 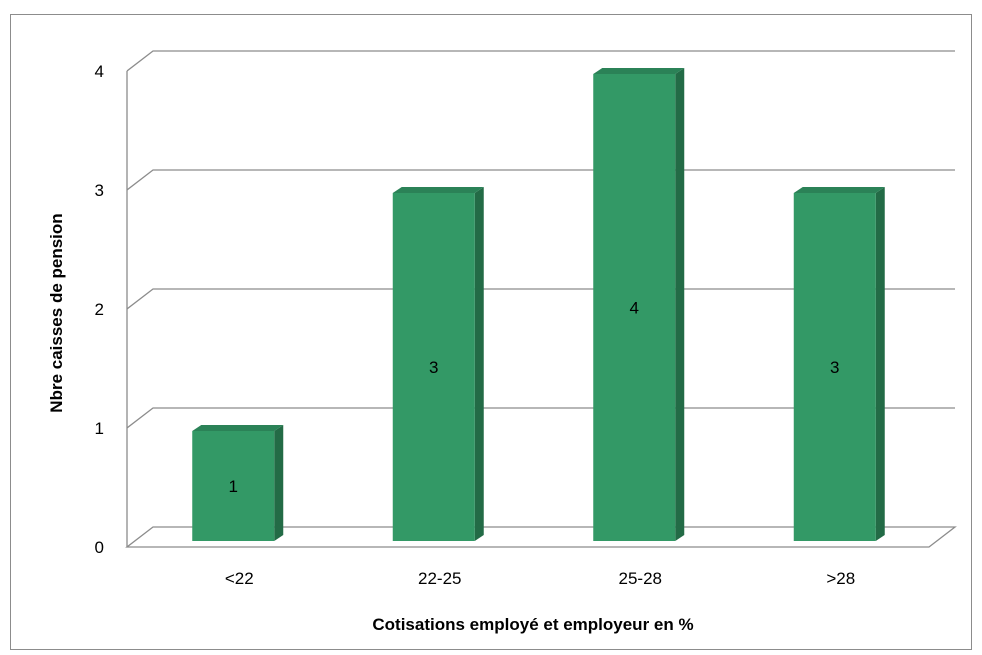 What do you see at coordinates (239, 578) in the screenshot?
I see `x-tick-label: <22` at bounding box center [239, 578].